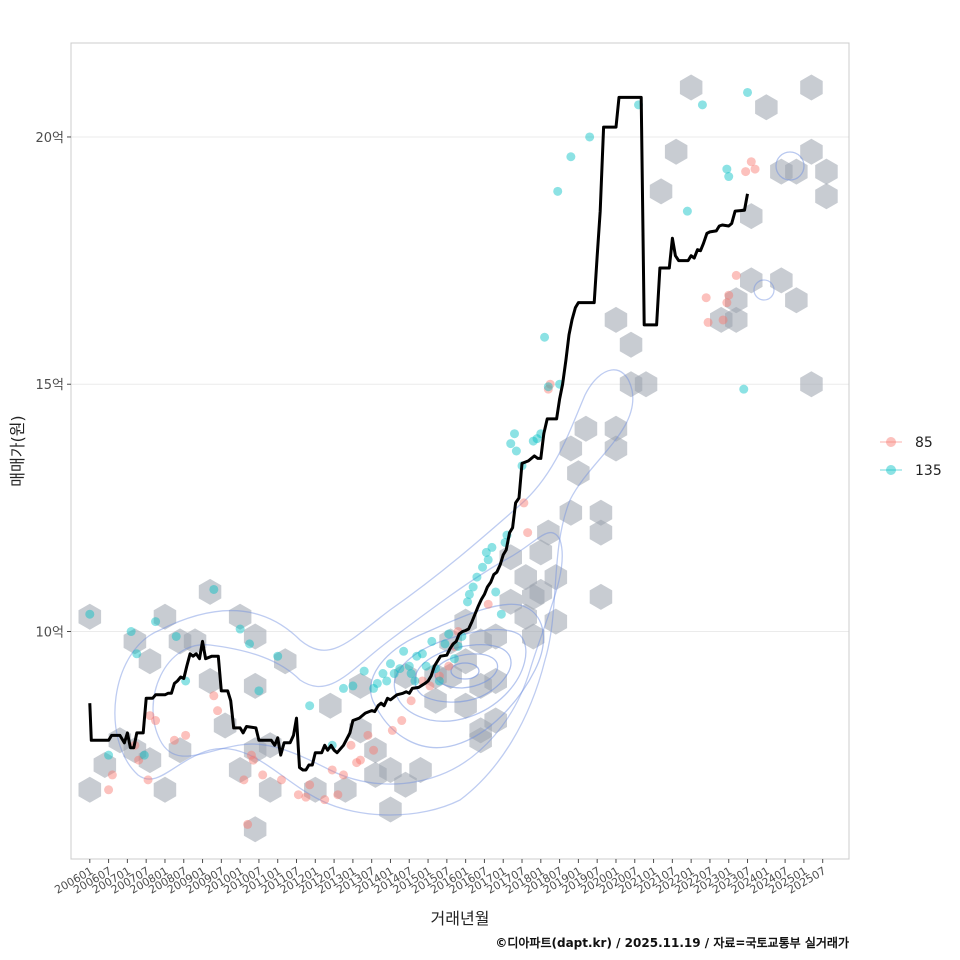  I want to click on y-tick-label: 15억, so click(49, 385).